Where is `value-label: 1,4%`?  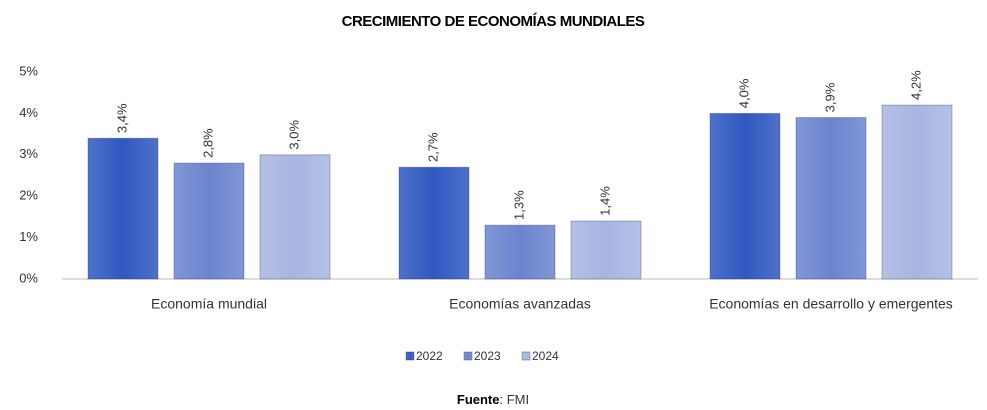 value-label: 1,4% is located at coordinates (604, 201).